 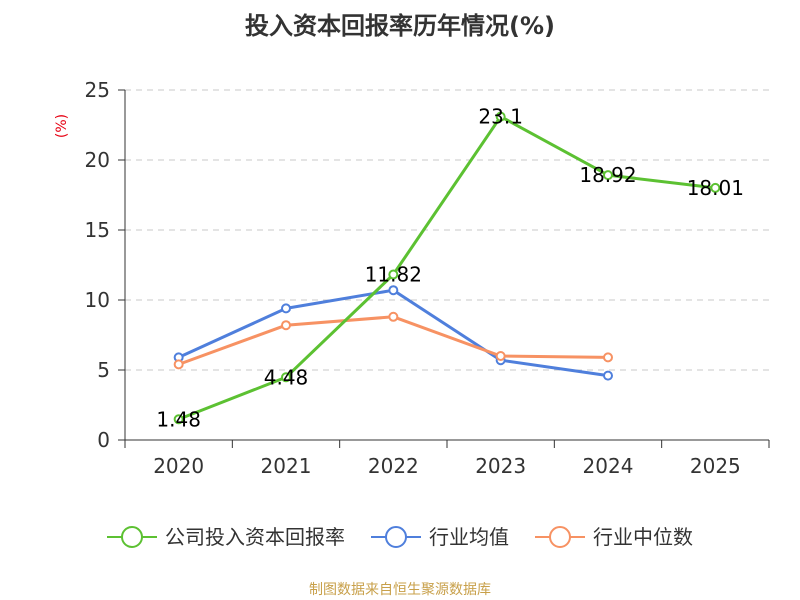 I want to click on y-tick-label: 10, so click(x=97, y=300).